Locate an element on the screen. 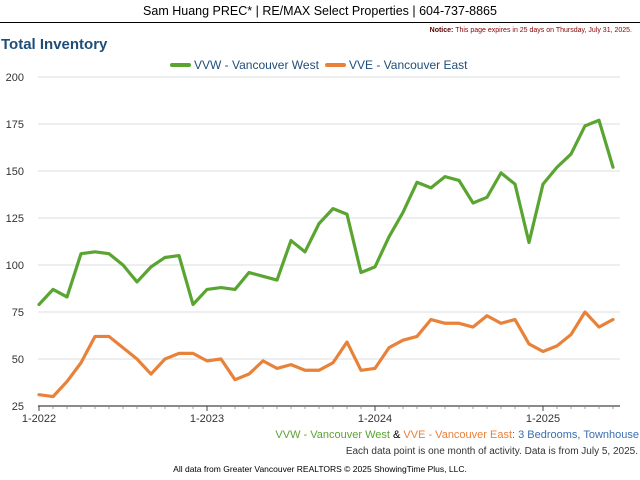 The image size is (640, 480). chart-title: Total Inventory is located at coordinates (54, 44).